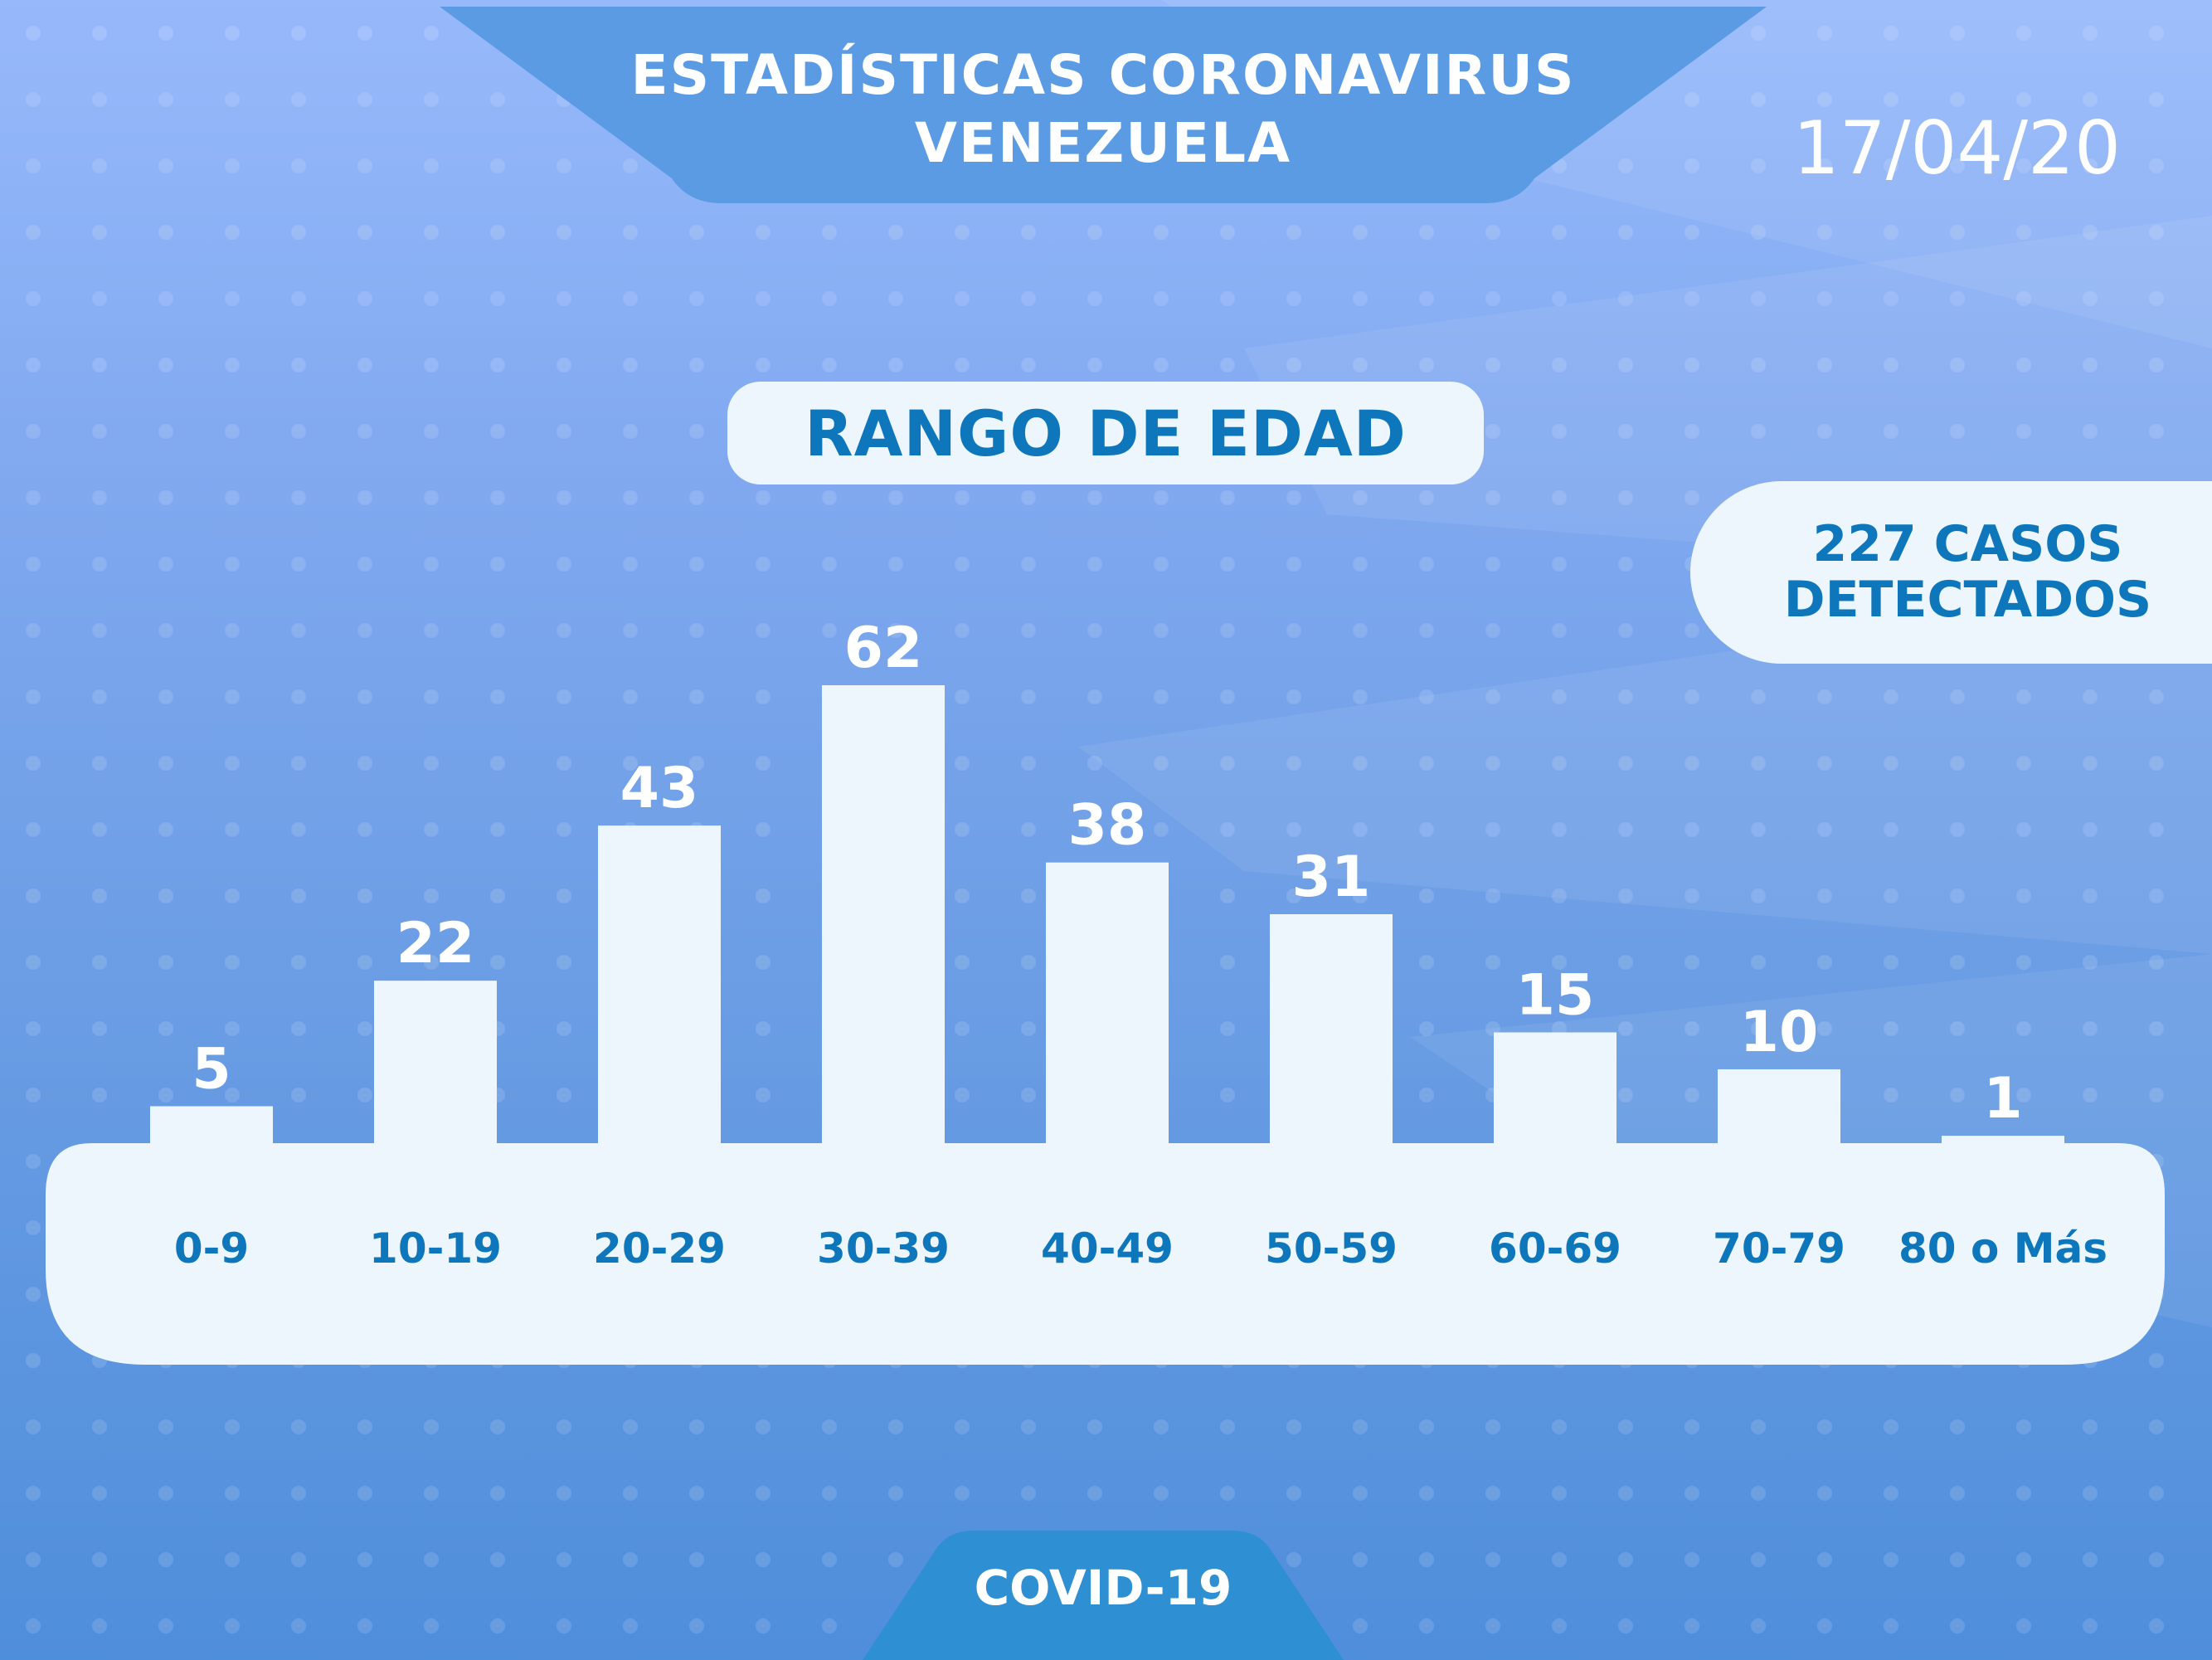 The height and width of the screenshot is (1660, 2212). What do you see at coordinates (2003, 1140) in the screenshot?
I see `bar-80 o Más` at bounding box center [2003, 1140].